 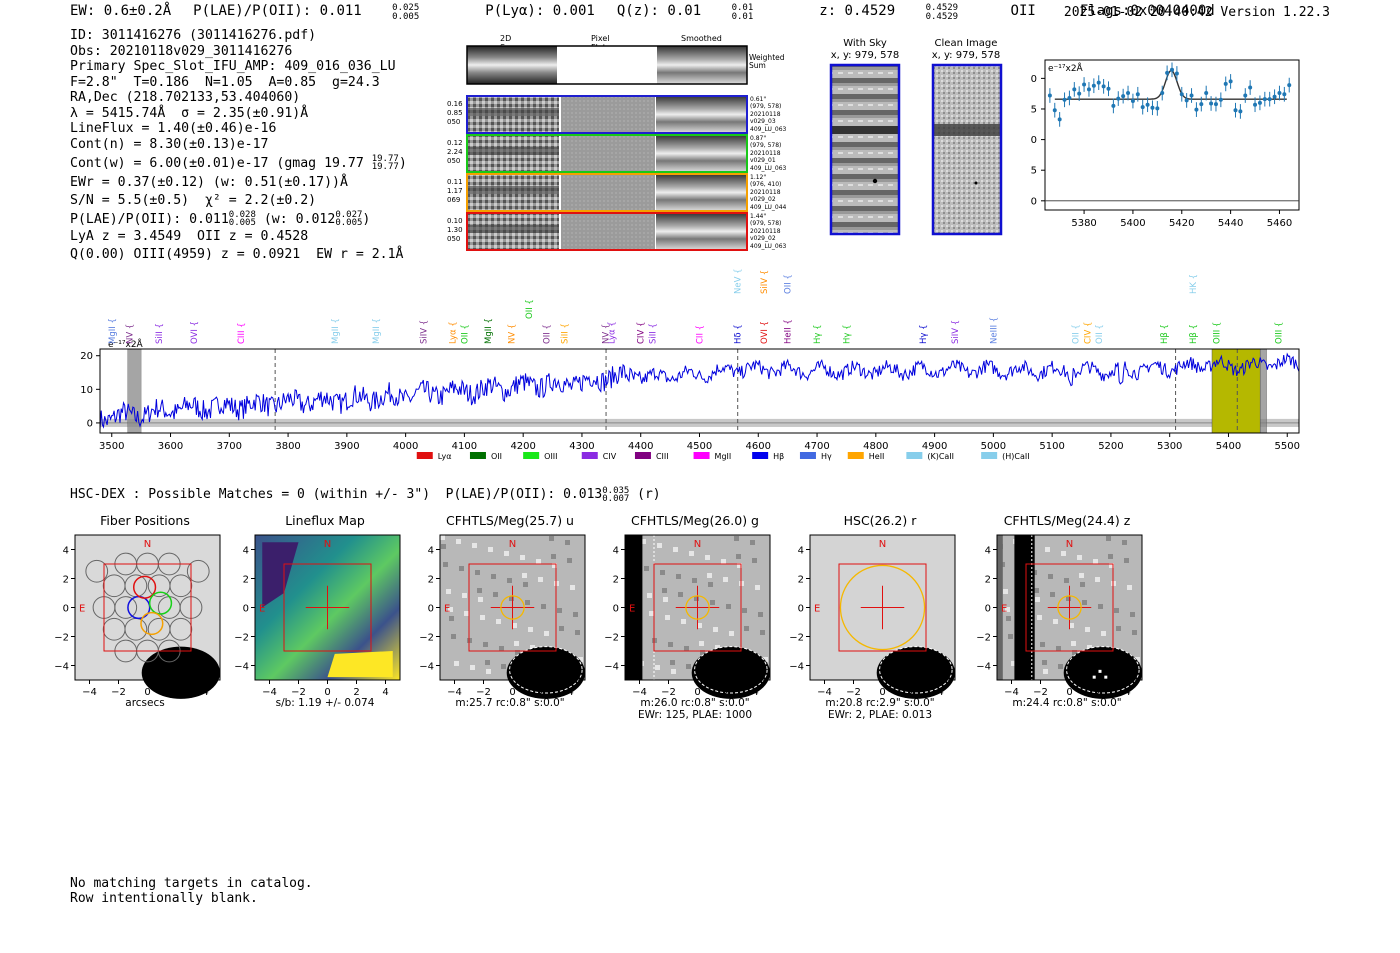 What do you see at coordinates (865, 130) in the screenshot?
I see `with-sky-trace` at bounding box center [865, 130].